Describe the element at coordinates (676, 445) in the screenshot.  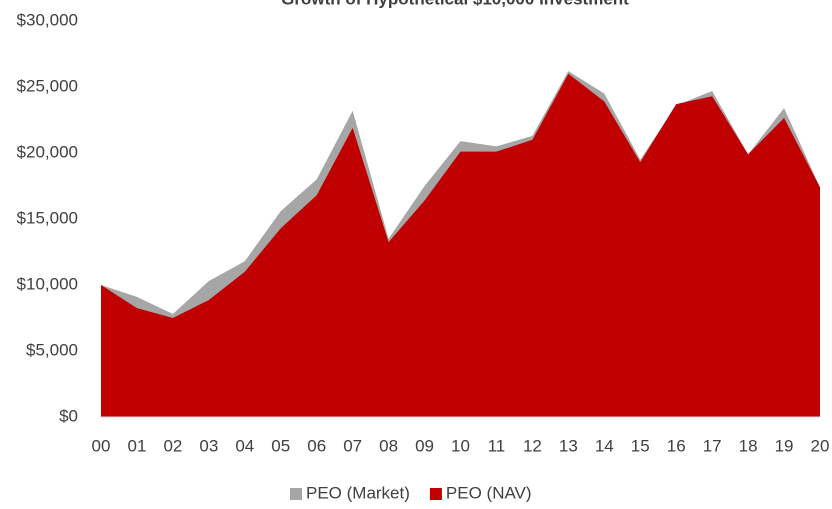
I see `x-tick-label: 16` at that location.